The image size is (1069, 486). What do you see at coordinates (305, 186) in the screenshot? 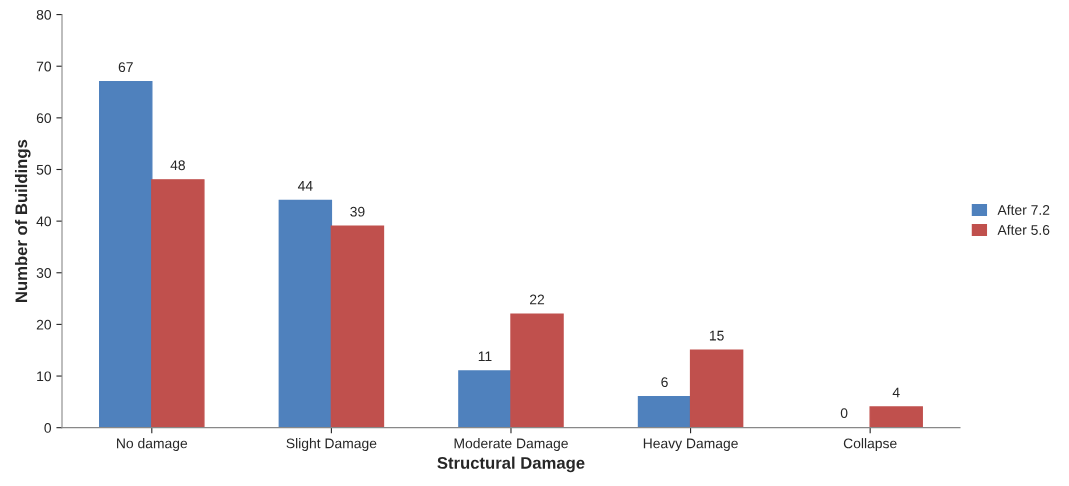
I see `data-label: 44` at bounding box center [305, 186].